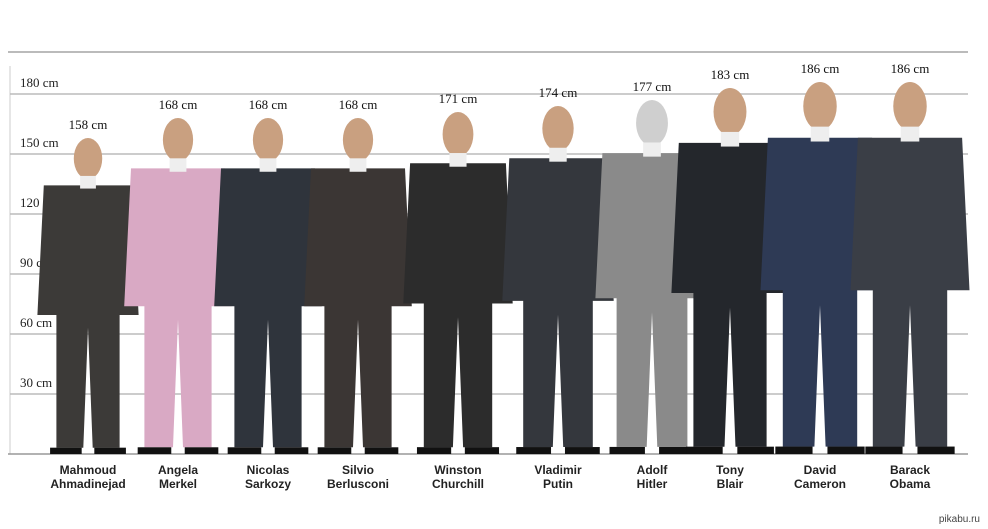 The width and height of the screenshot is (988, 529). Describe the element at coordinates (558, 92) in the screenshot. I see `value-label: 174 cm` at that location.